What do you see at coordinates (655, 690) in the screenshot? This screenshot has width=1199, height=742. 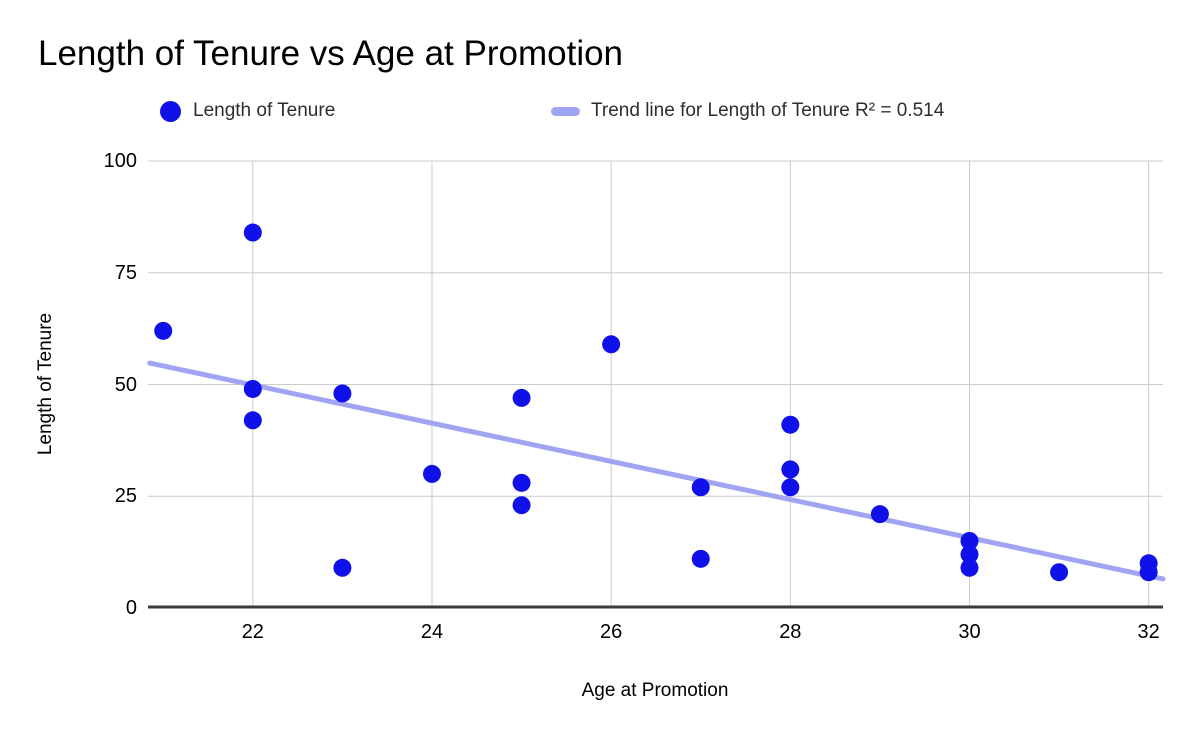 I see `x-axis-title: Age at Promotion` at bounding box center [655, 690].